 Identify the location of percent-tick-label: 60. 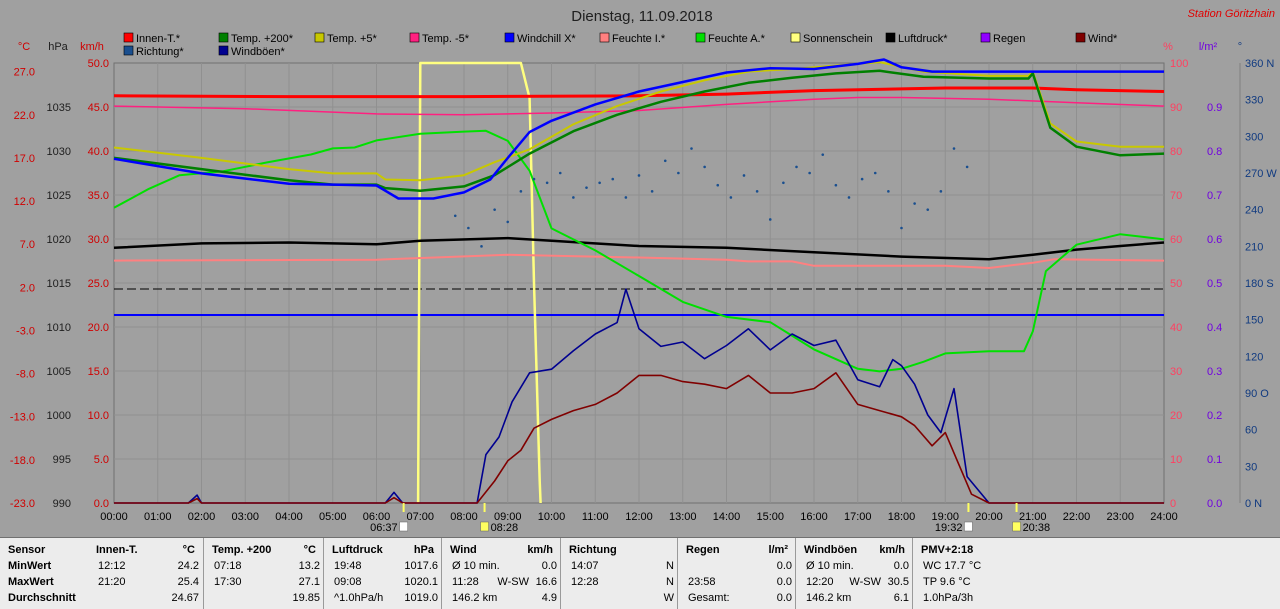
(1176, 240).